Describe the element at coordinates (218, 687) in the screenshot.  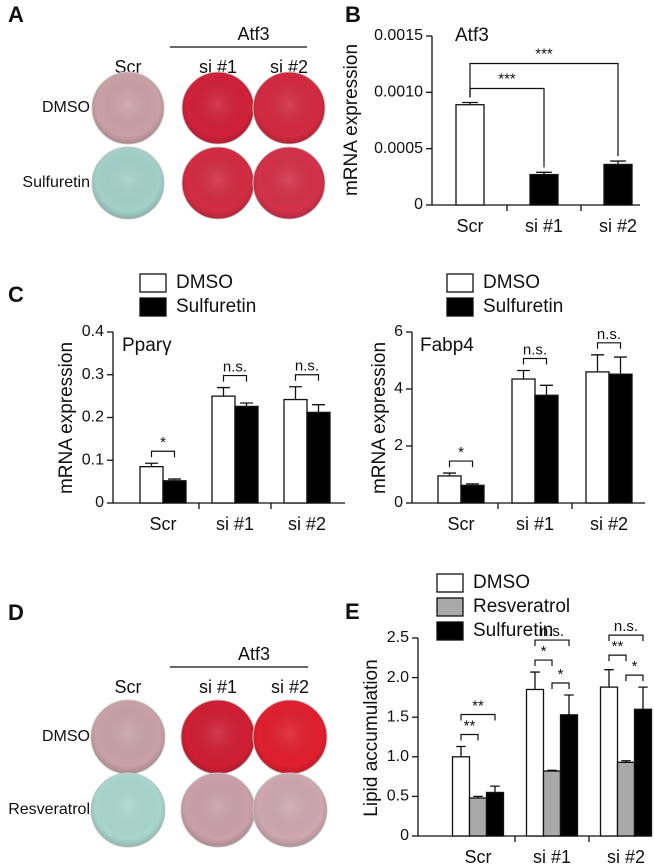
I see `column-label: si #1` at that location.